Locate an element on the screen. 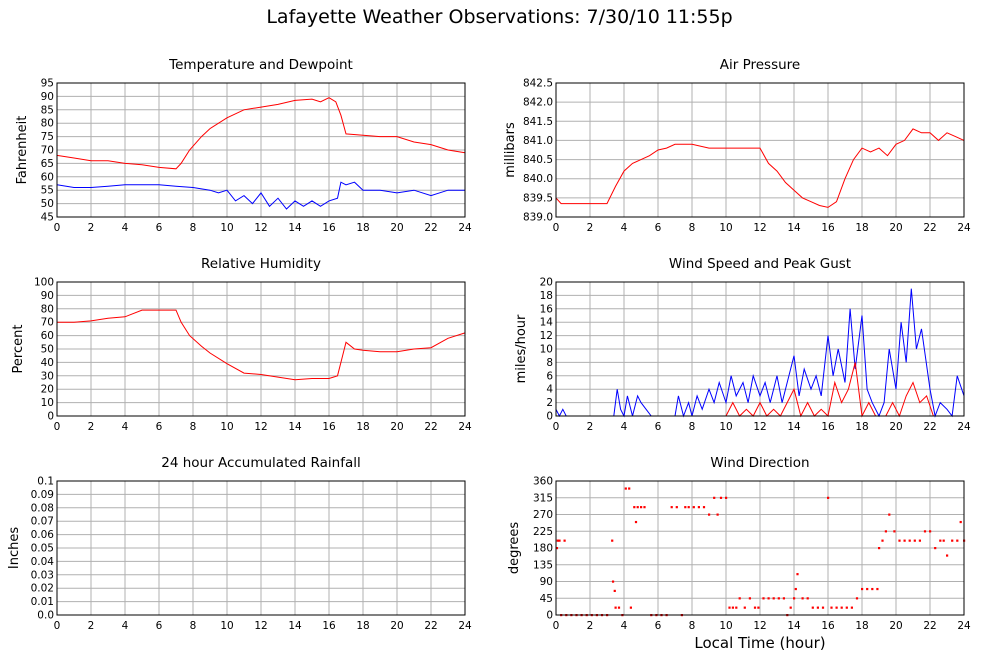  y-tick-label: 0.06 is located at coordinates (43, 535).